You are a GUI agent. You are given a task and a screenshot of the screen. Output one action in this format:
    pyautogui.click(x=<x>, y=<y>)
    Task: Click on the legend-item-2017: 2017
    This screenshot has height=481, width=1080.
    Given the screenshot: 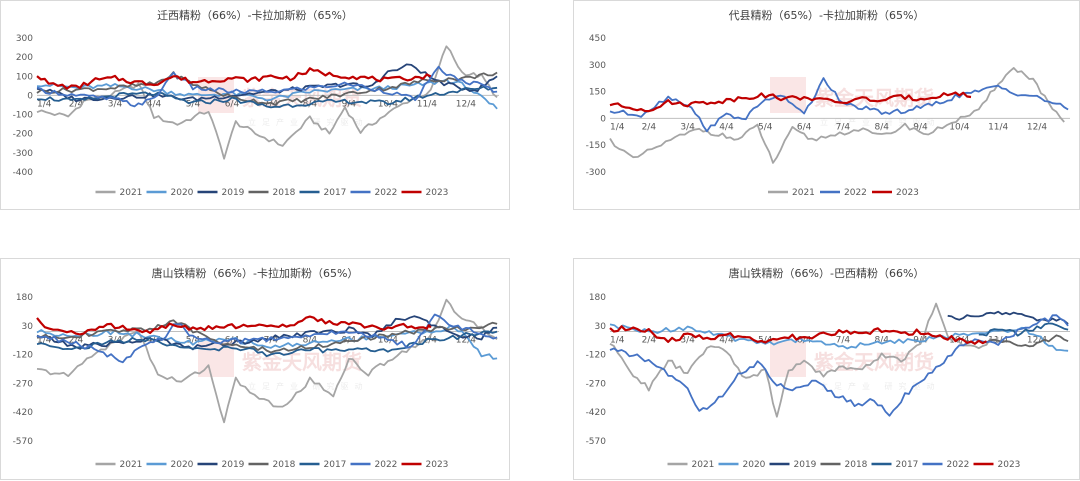 What is the action you would take?
    pyautogui.click(x=323, y=193)
    